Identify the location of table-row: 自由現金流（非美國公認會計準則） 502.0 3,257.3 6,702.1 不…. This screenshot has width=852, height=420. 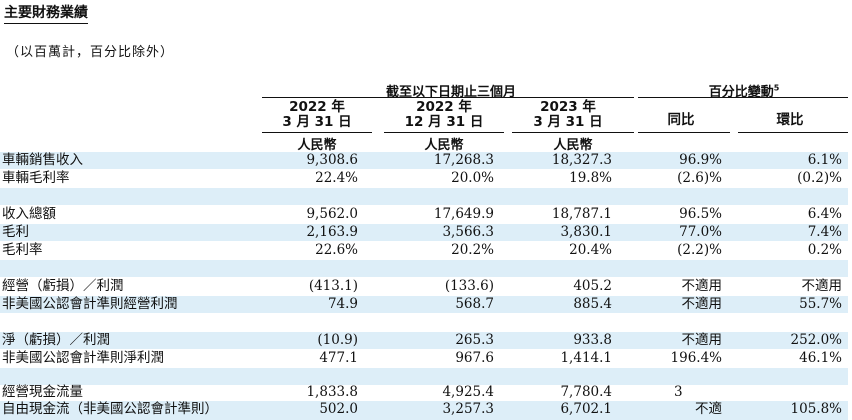
(424, 410).